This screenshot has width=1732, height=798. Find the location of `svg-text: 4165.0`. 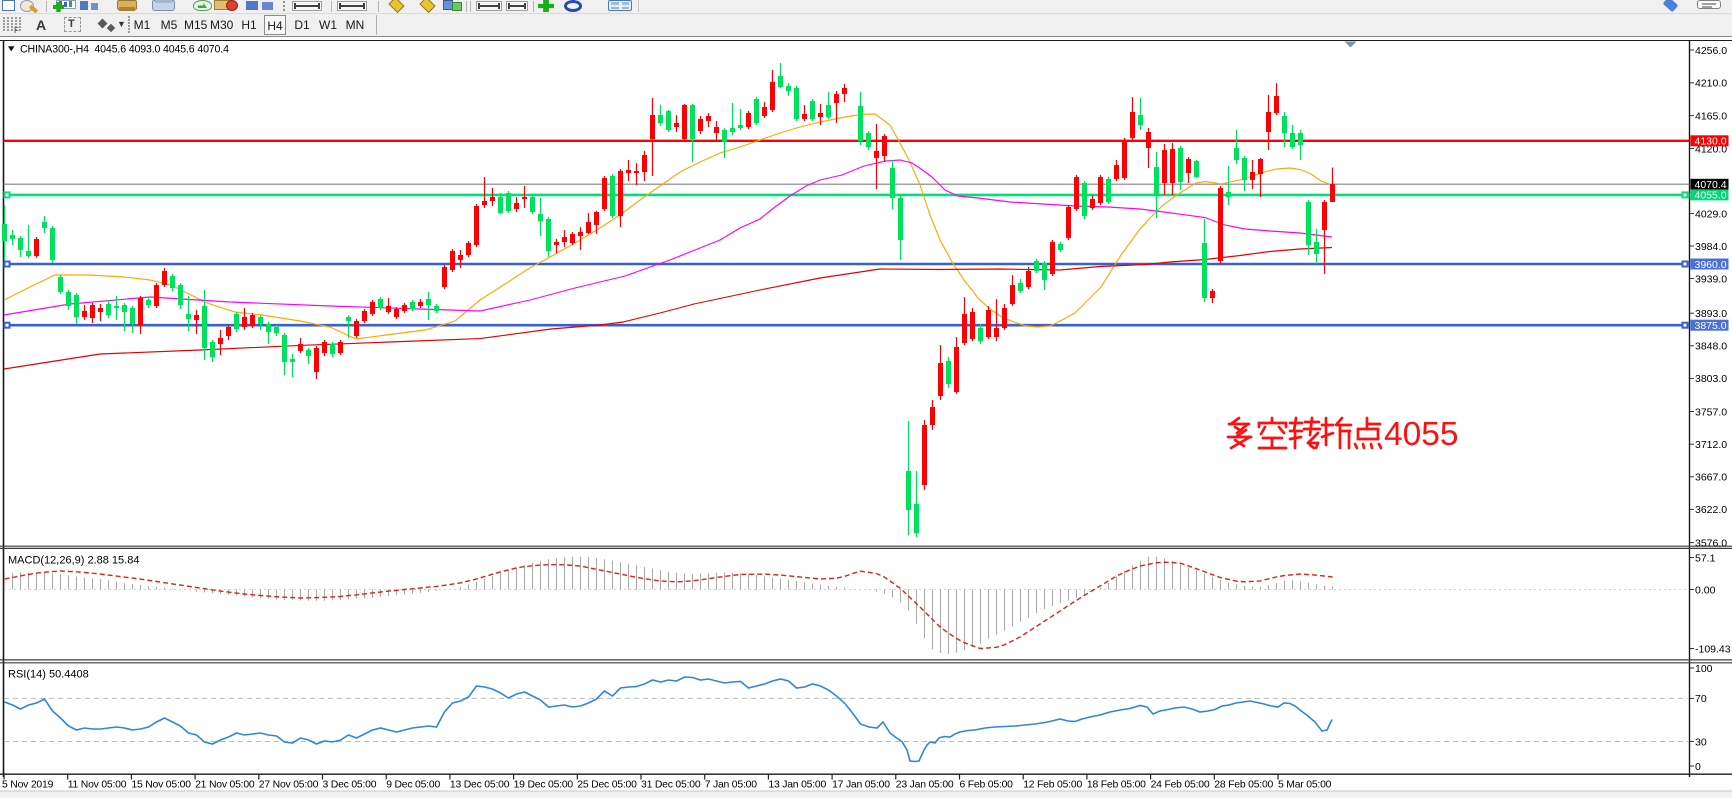

svg-text: 4165.0 is located at coordinates (1711, 116).